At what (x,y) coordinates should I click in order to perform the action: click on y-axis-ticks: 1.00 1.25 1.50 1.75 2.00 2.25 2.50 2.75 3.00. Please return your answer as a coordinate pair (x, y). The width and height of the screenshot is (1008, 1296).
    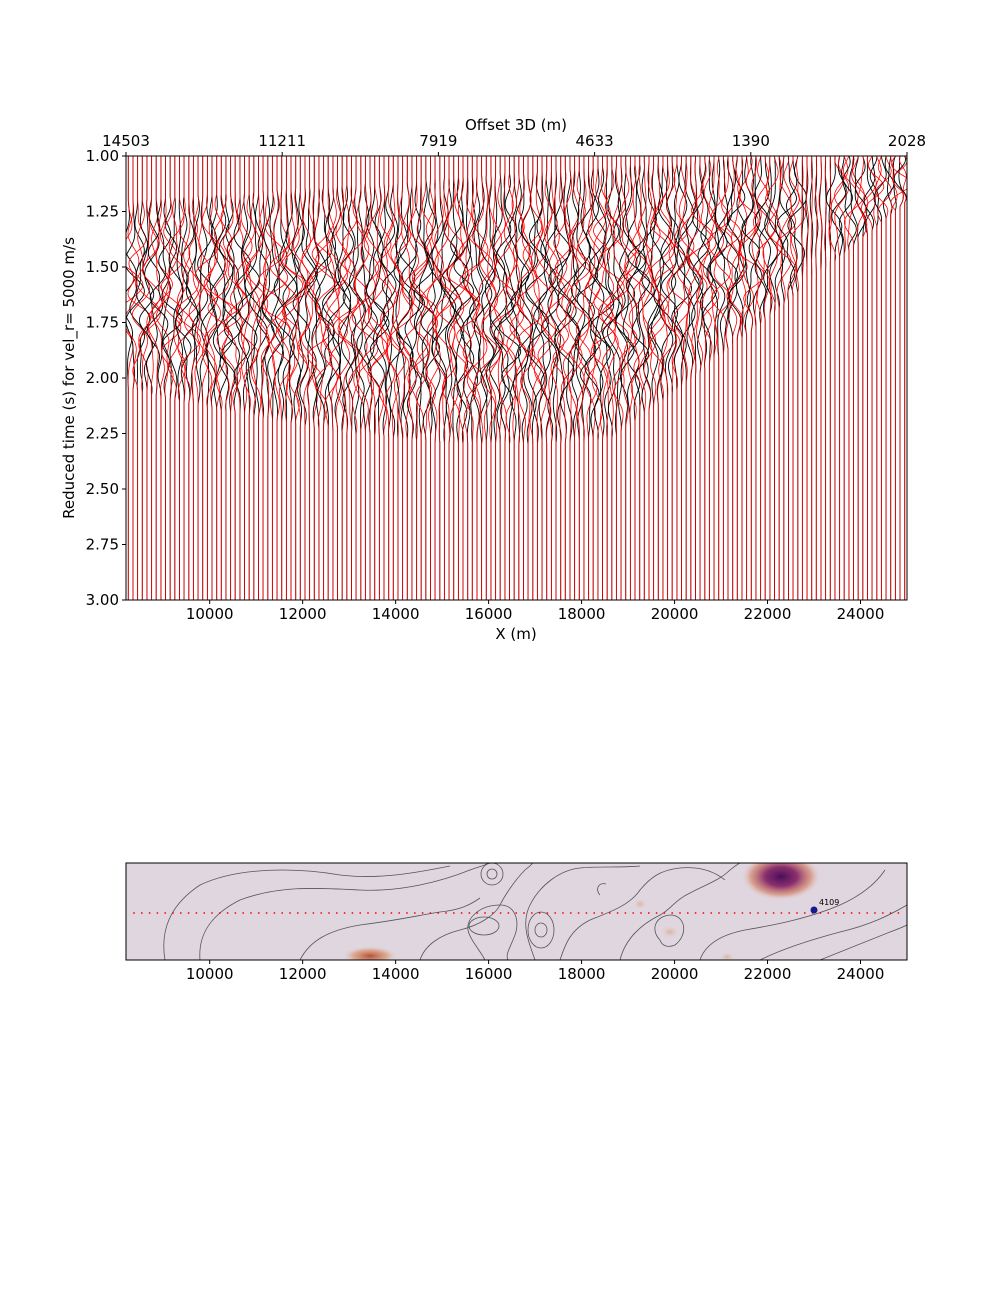
    Looking at the image, I should click on (106, 378).